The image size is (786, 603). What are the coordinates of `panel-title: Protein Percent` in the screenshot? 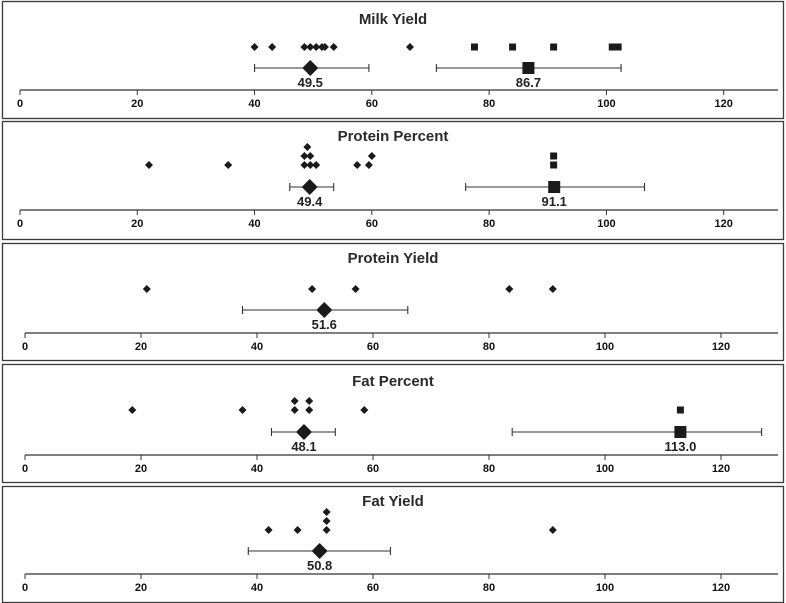 It's located at (393, 136).